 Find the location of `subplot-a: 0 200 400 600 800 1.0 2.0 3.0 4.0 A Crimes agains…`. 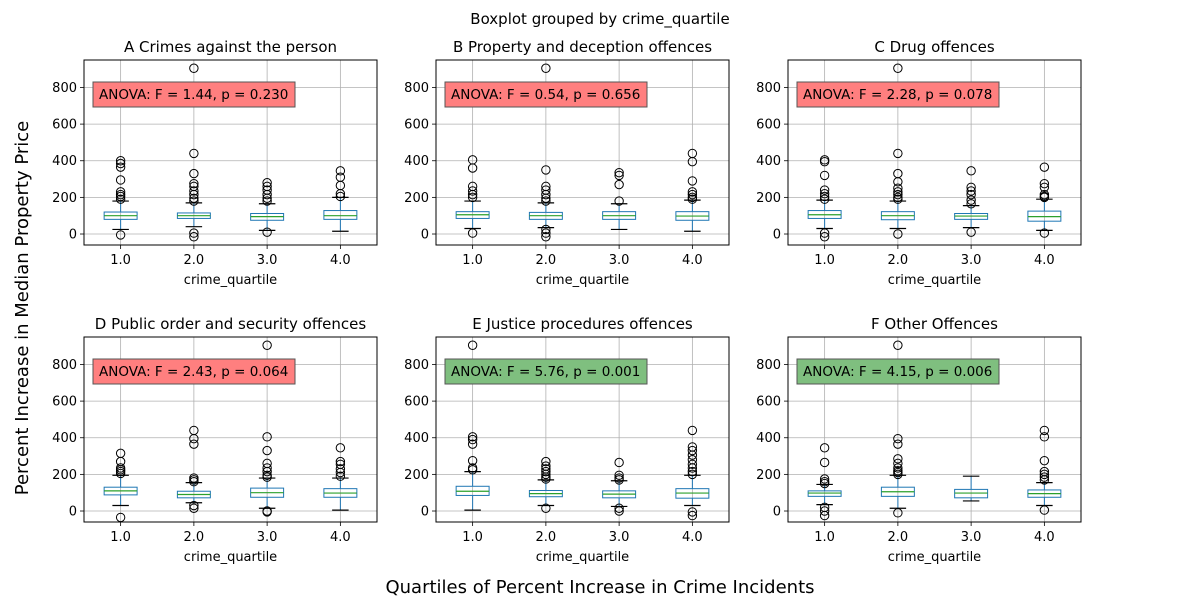

subplot-a: 0 200 400 600 800 1.0 2.0 3.0 4.0 A Crimes agains… is located at coordinates (215, 163).